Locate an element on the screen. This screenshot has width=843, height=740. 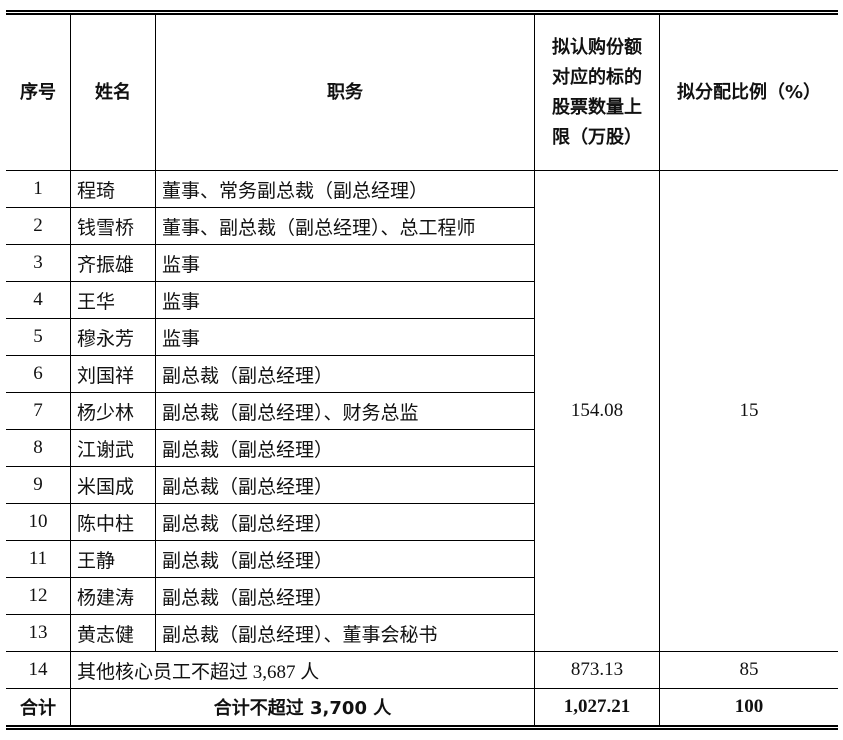
table-row: 11 王静 副总裁（副总经理） is located at coordinates (422, 559).